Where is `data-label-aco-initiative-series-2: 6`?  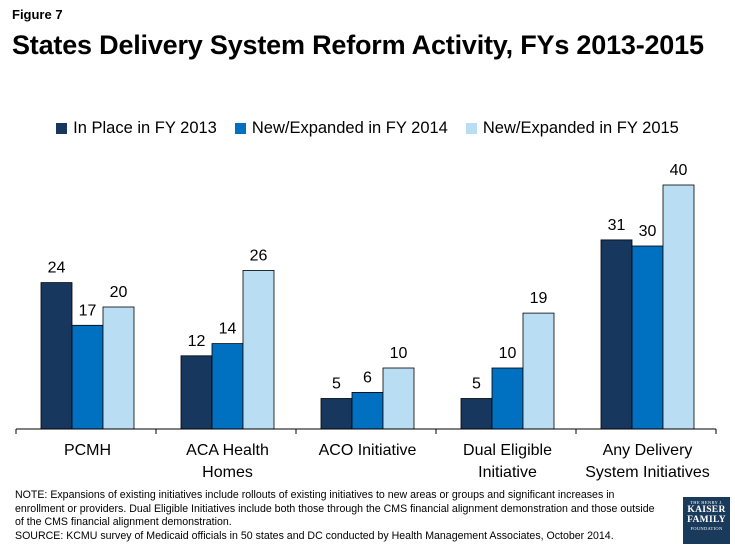 data-label-aco-initiative-series-2: 6 is located at coordinates (367, 377).